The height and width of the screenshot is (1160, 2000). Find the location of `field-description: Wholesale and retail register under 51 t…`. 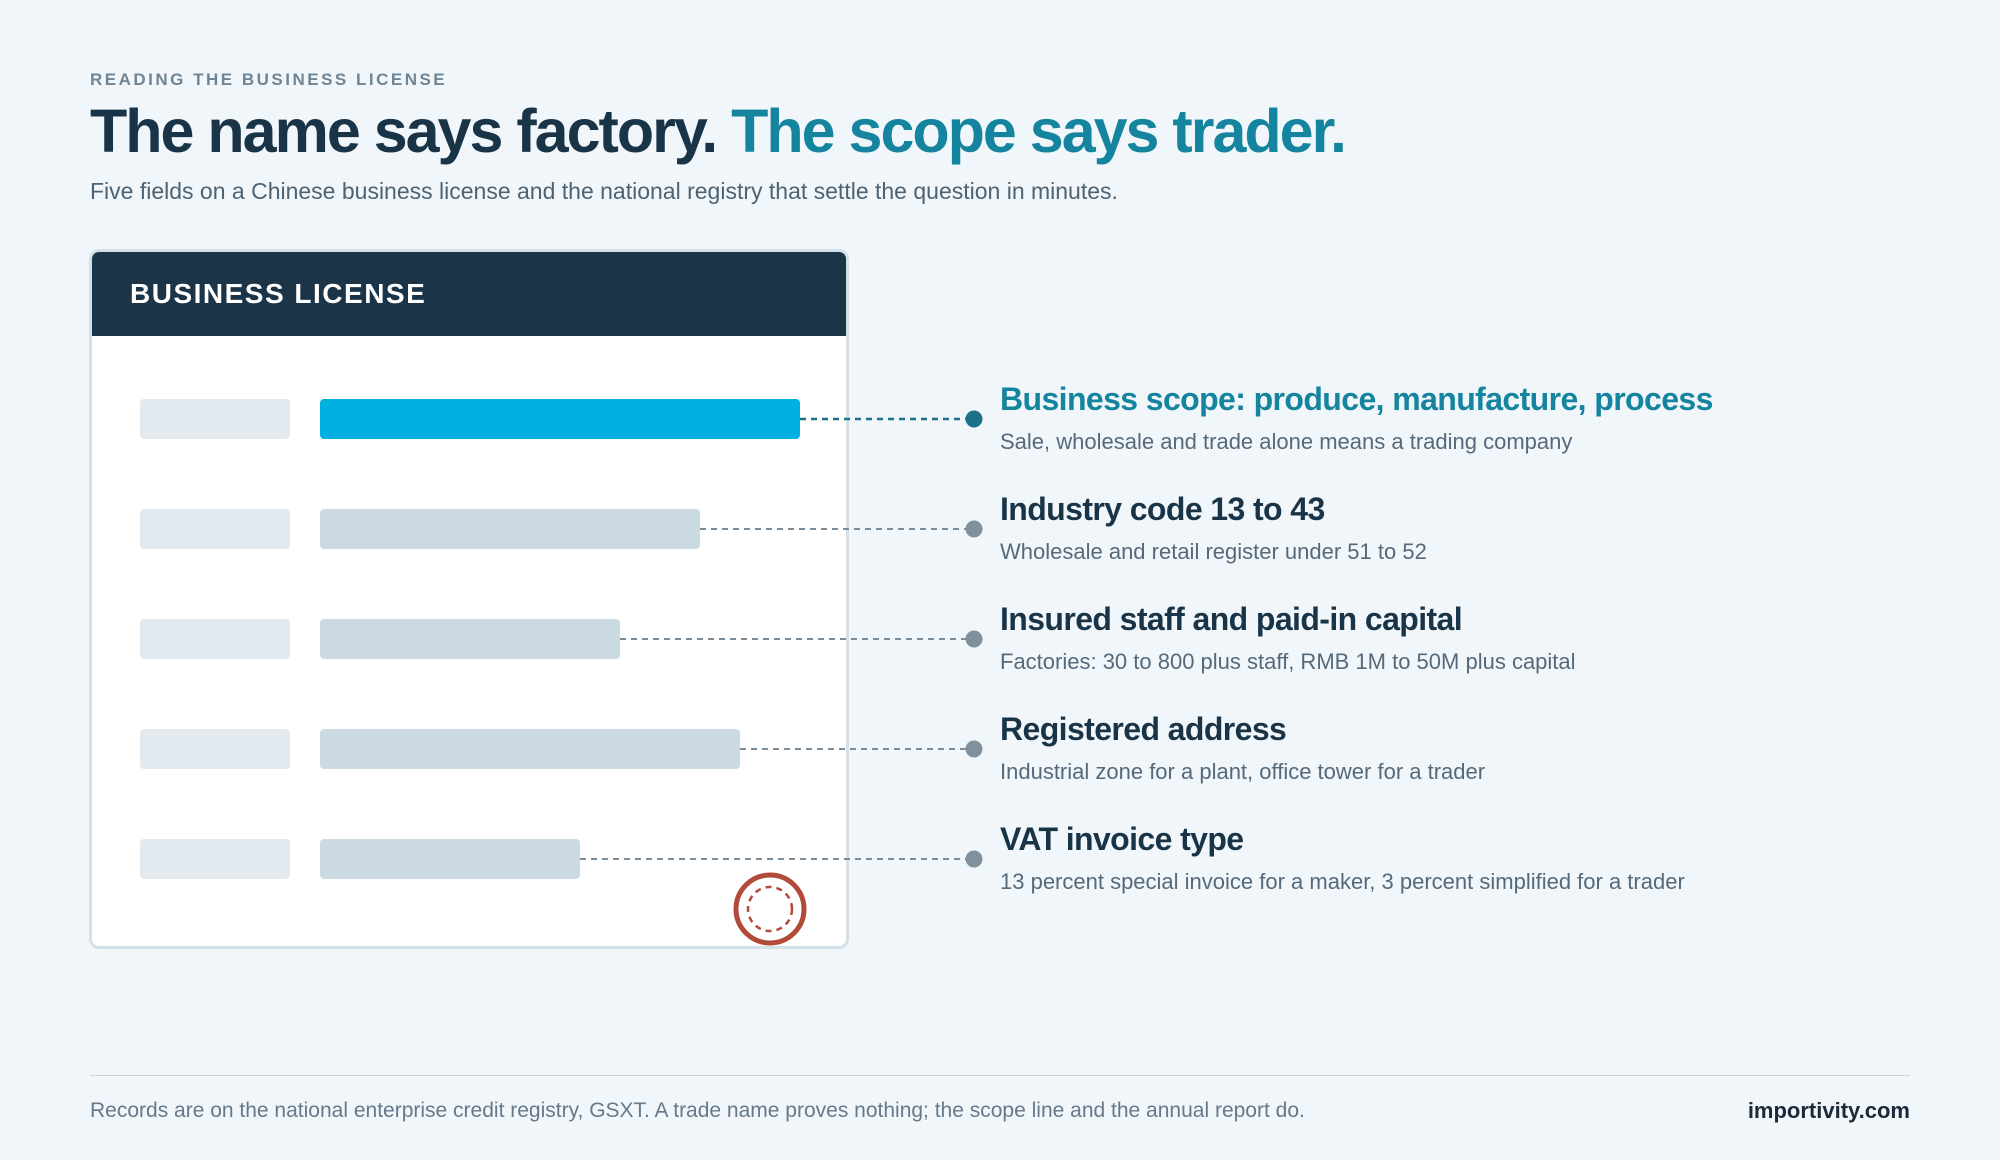

field-description: Wholesale and retail register under 51 t… is located at coordinates (1213, 551).